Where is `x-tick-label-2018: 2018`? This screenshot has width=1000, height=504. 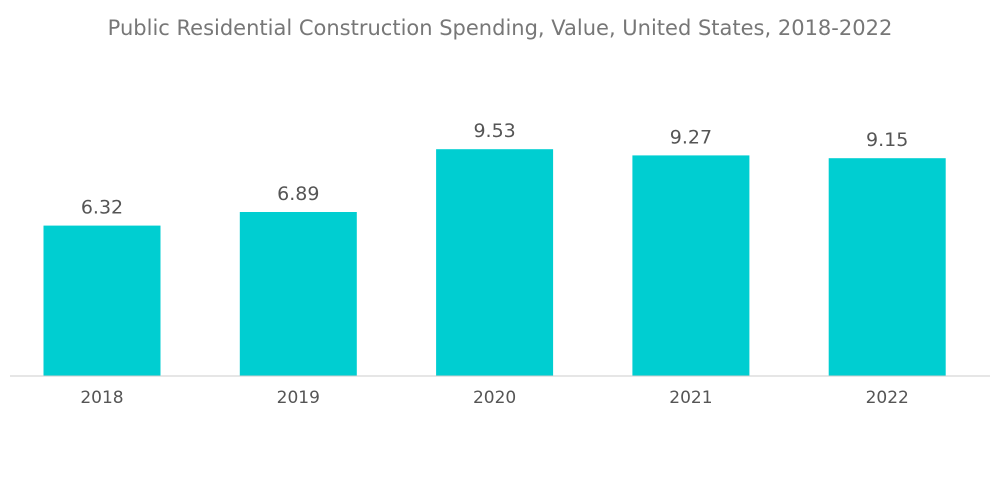 x-tick-label-2018: 2018 is located at coordinates (101, 398).